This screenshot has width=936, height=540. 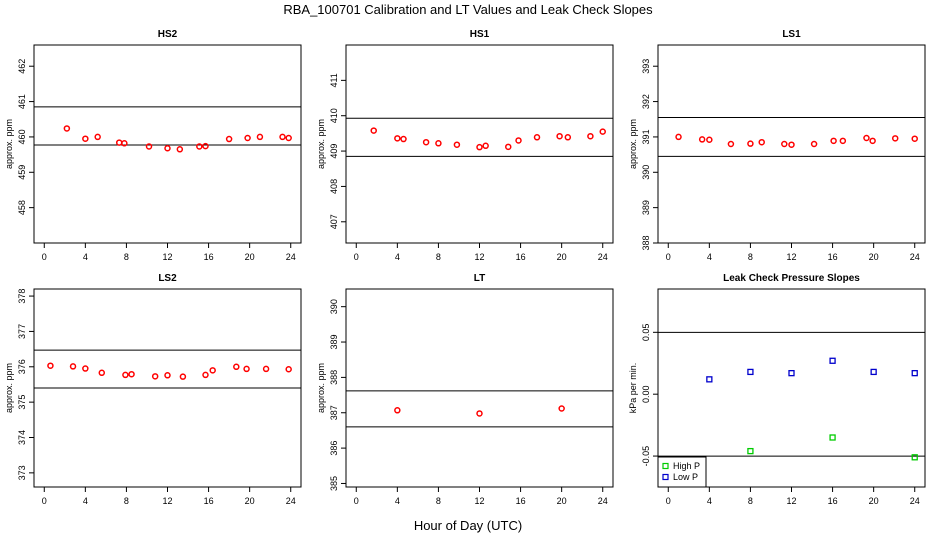 I want to click on chart-panel-2: HS1 0 4 8 12 16 20 24 407 408 409 410 411 approx. ppm, so click(x=465, y=145).